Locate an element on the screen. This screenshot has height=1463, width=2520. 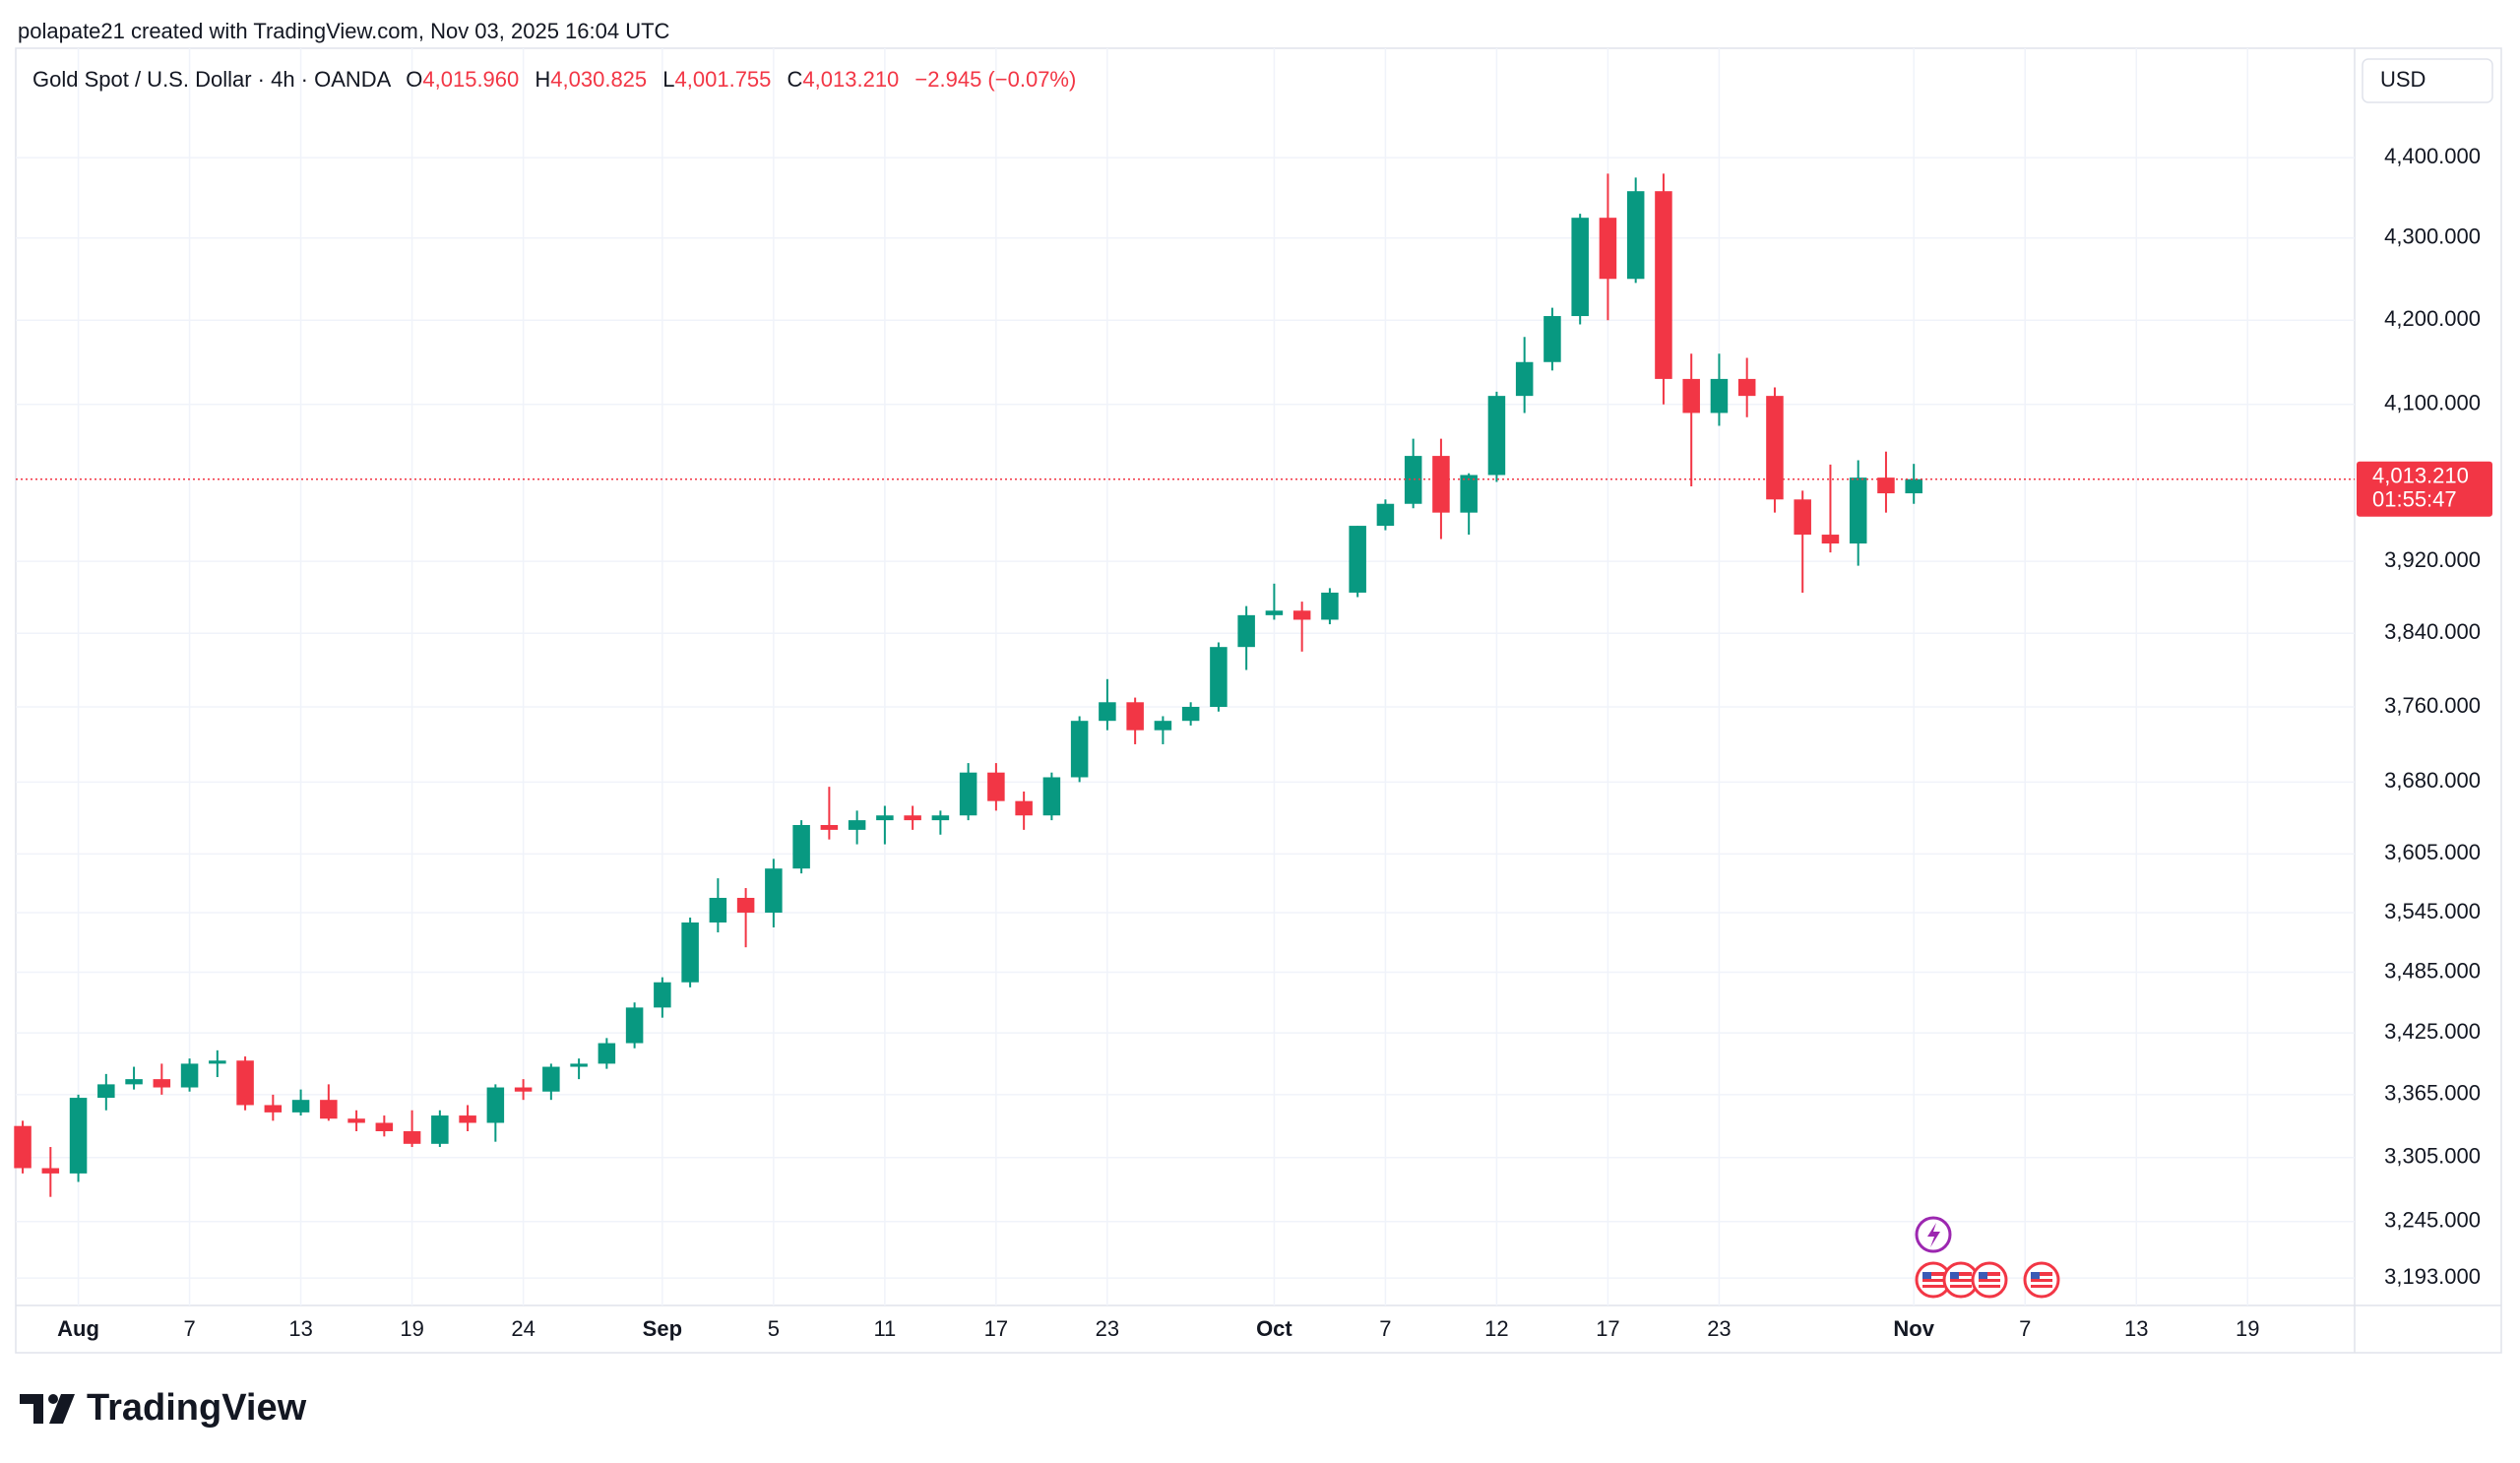
x-tick-label: Sep is located at coordinates (662, 1329).